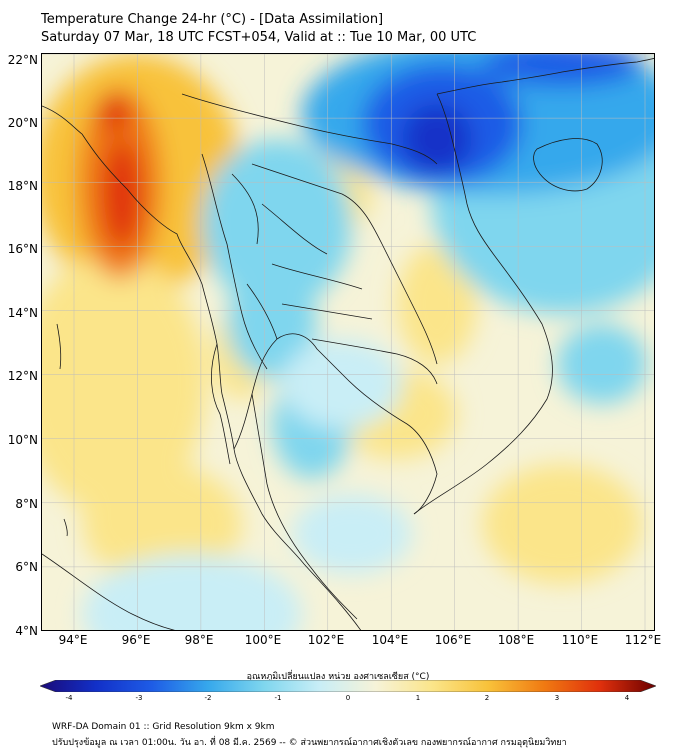 The height and width of the screenshot is (756, 676). Describe the element at coordinates (69, 698) in the screenshot. I see `colorbar-tick: -4` at that location.